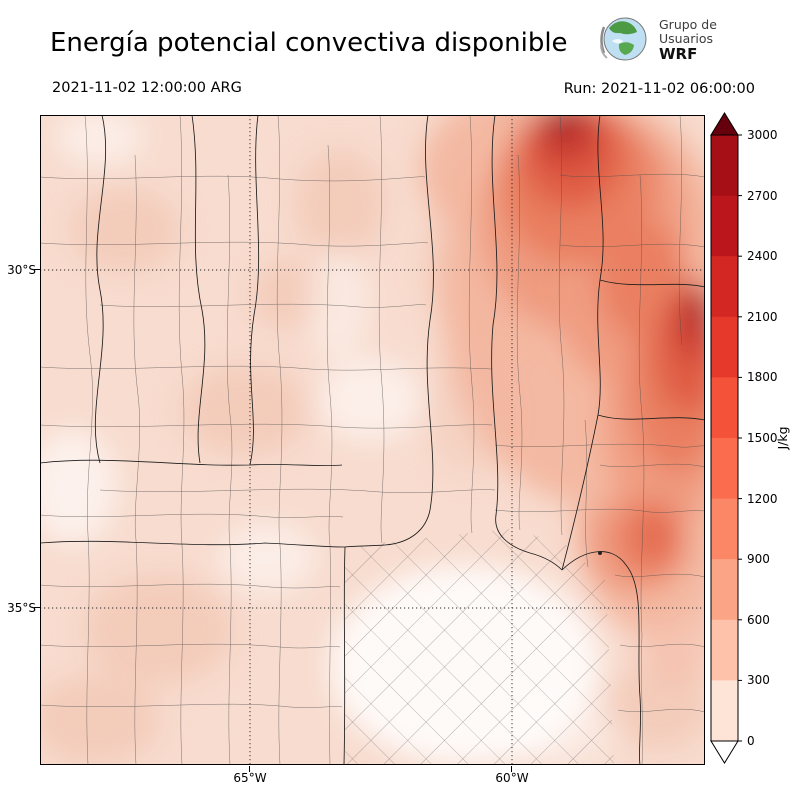 The image size is (800, 800). What do you see at coordinates (479, 647) in the screenshot?
I see `buenos-aires-lattice` at bounding box center [479, 647].